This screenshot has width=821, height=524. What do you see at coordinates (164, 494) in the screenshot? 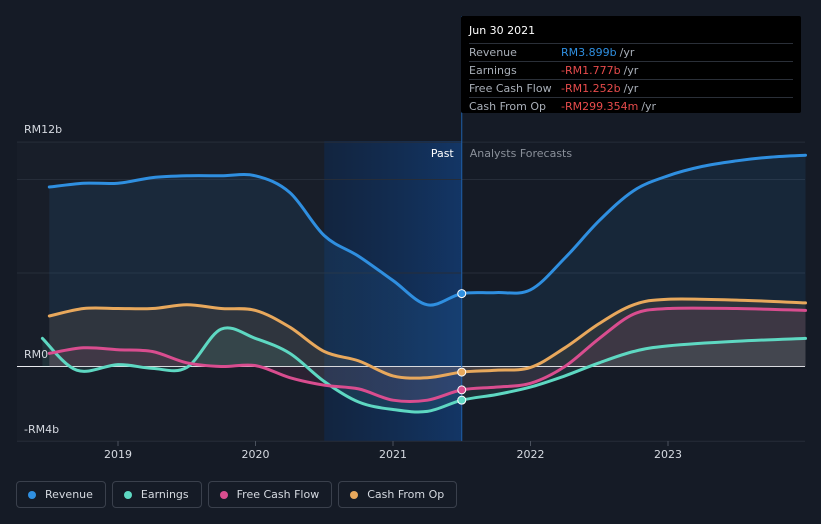
I see `legend-label: Earnings` at bounding box center [164, 494].